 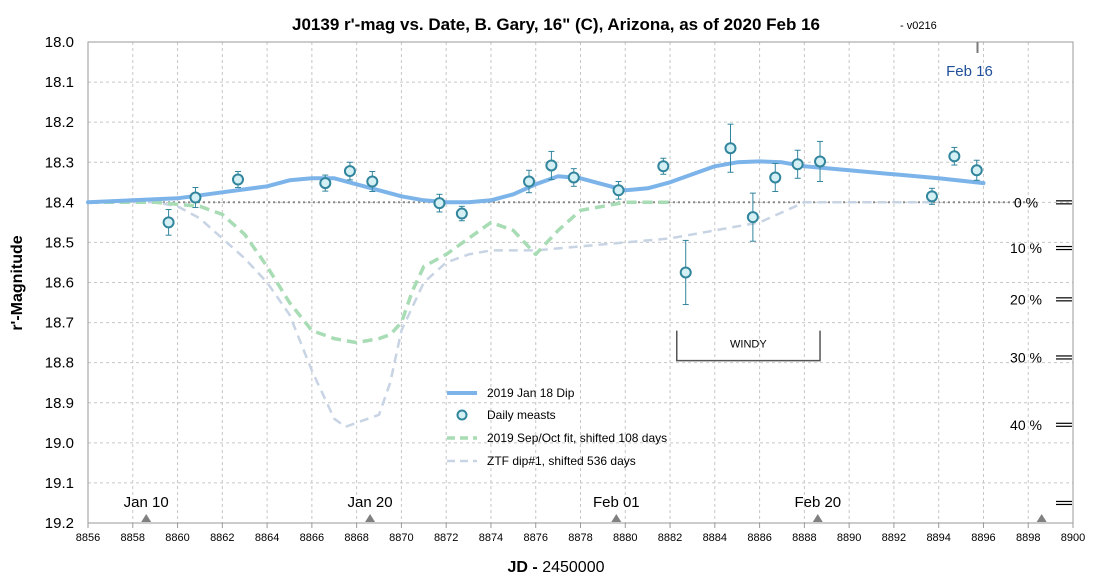 I want to click on x-tick-label: 8884, so click(x=715, y=538).